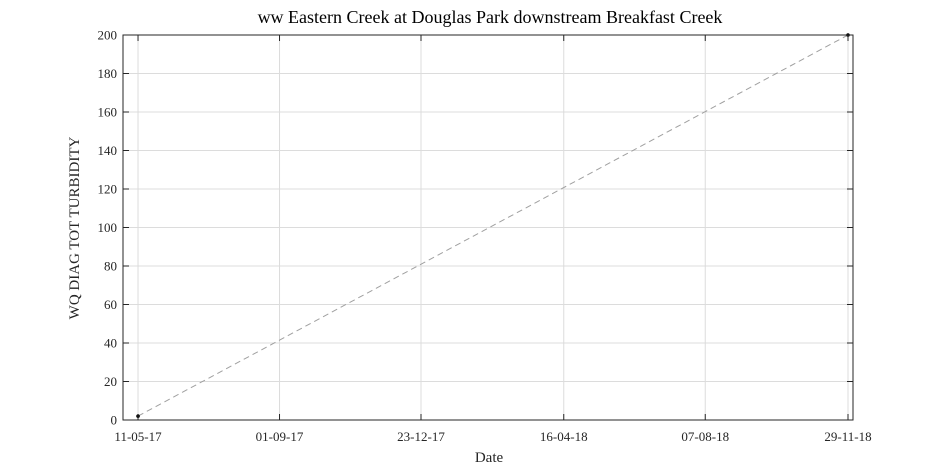 The height and width of the screenshot is (472, 945). Describe the element at coordinates (564, 436) in the screenshot. I see `x-tick-label: 16-04-18` at that location.